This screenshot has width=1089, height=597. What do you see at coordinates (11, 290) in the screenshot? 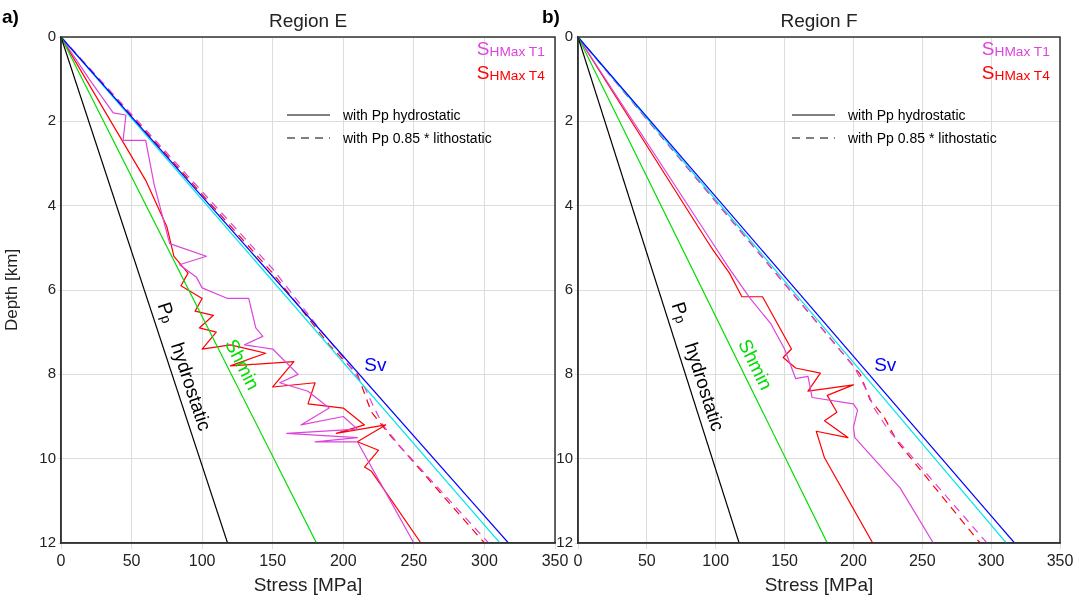
I see `y-axis-title: Depth [km]` at bounding box center [11, 290].